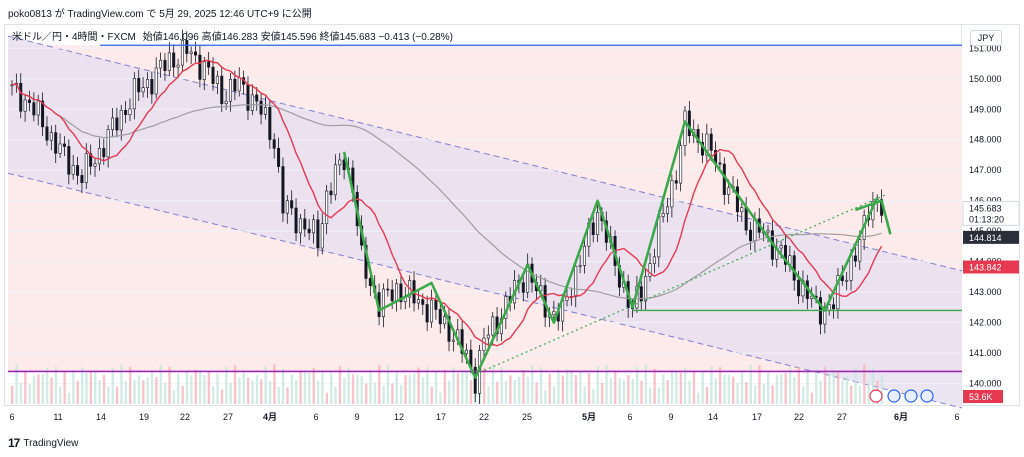 Image resolution: width=1024 pixels, height=457 pixels. What do you see at coordinates (799, 417) in the screenshot?
I see `x-tick-label: 22` at bounding box center [799, 417].